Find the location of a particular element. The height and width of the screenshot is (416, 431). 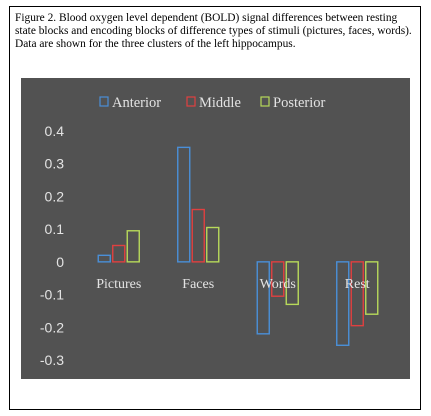

bar-anterior-words is located at coordinates (263, 298).